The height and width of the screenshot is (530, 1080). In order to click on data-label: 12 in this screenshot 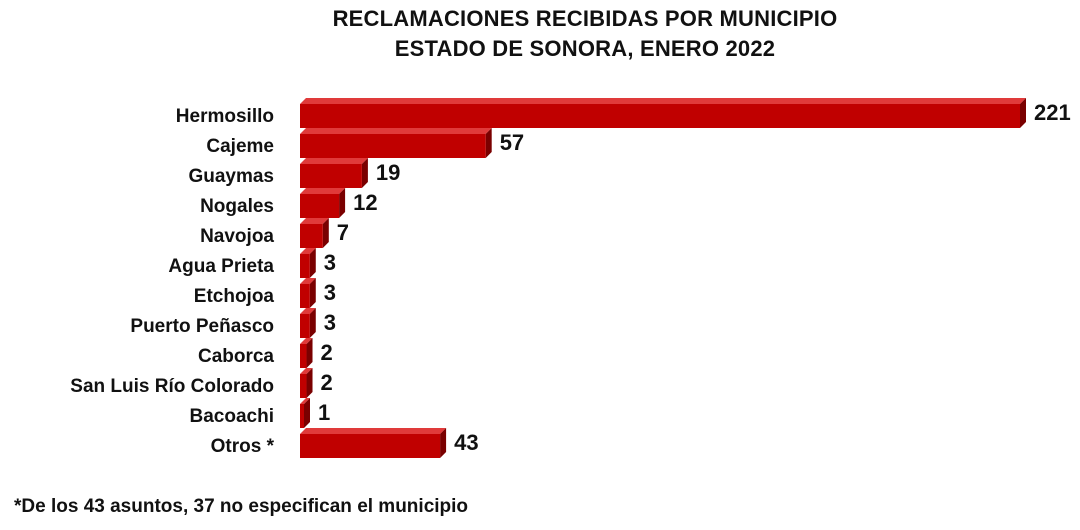, I will do `click(365, 202)`.